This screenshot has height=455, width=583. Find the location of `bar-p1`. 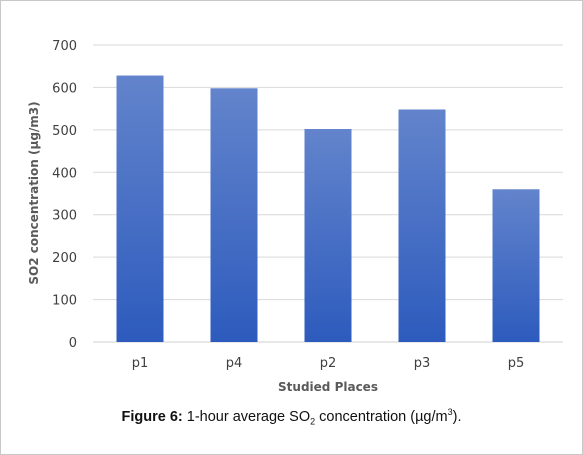

bar-p1 is located at coordinates (140, 208).